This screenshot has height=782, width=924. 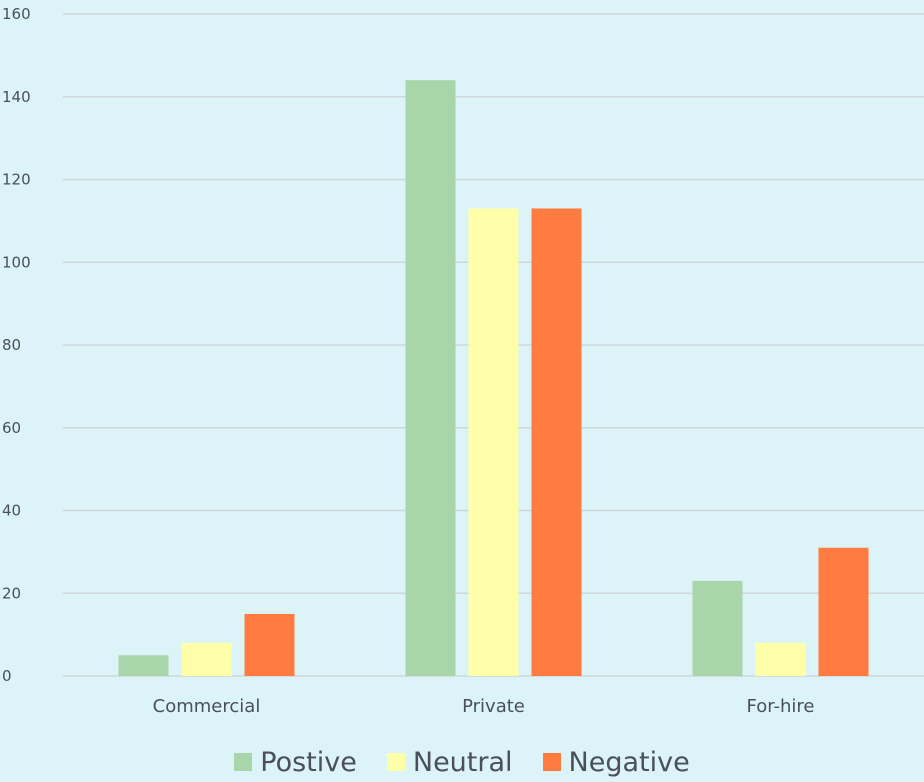 I want to click on bar-postive-private, so click(x=430, y=378).